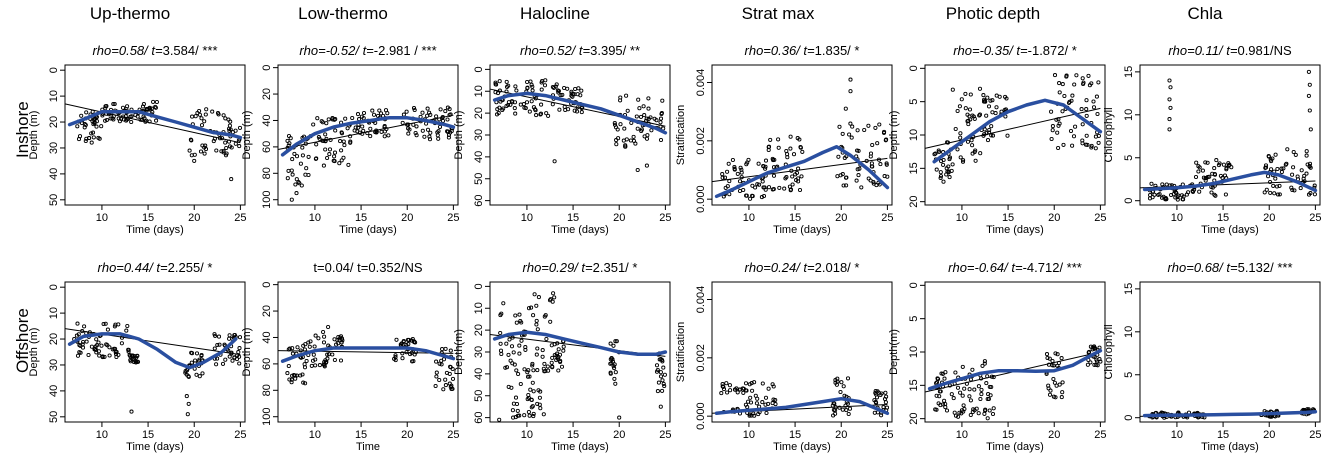  What do you see at coordinates (914, 202) in the screenshot?
I see `y-tick-label: 20` at bounding box center [914, 202].